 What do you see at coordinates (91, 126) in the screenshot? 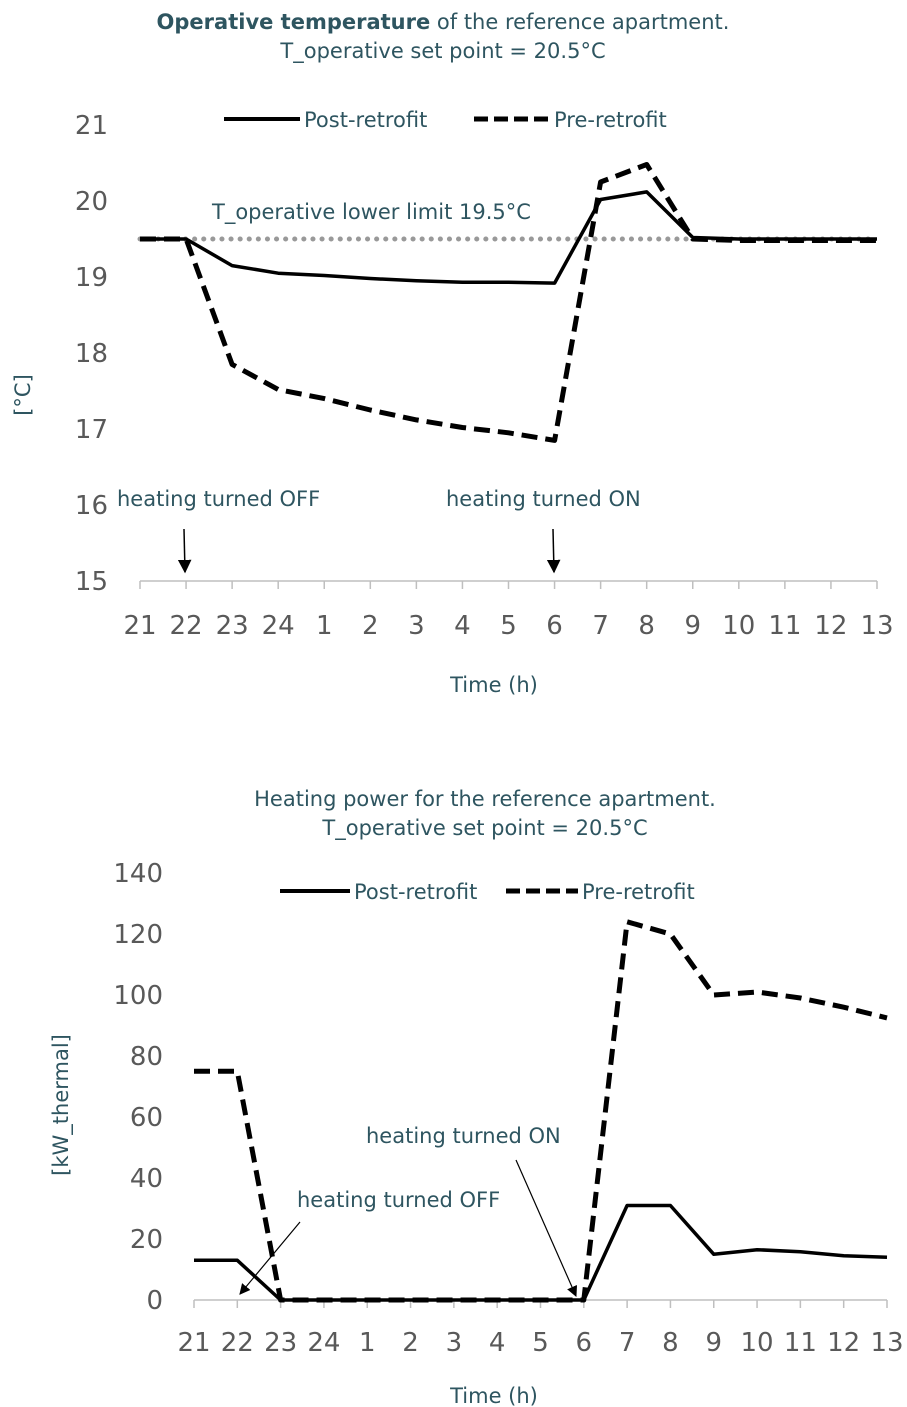
I see `y-tick-label: 21` at bounding box center [91, 126].